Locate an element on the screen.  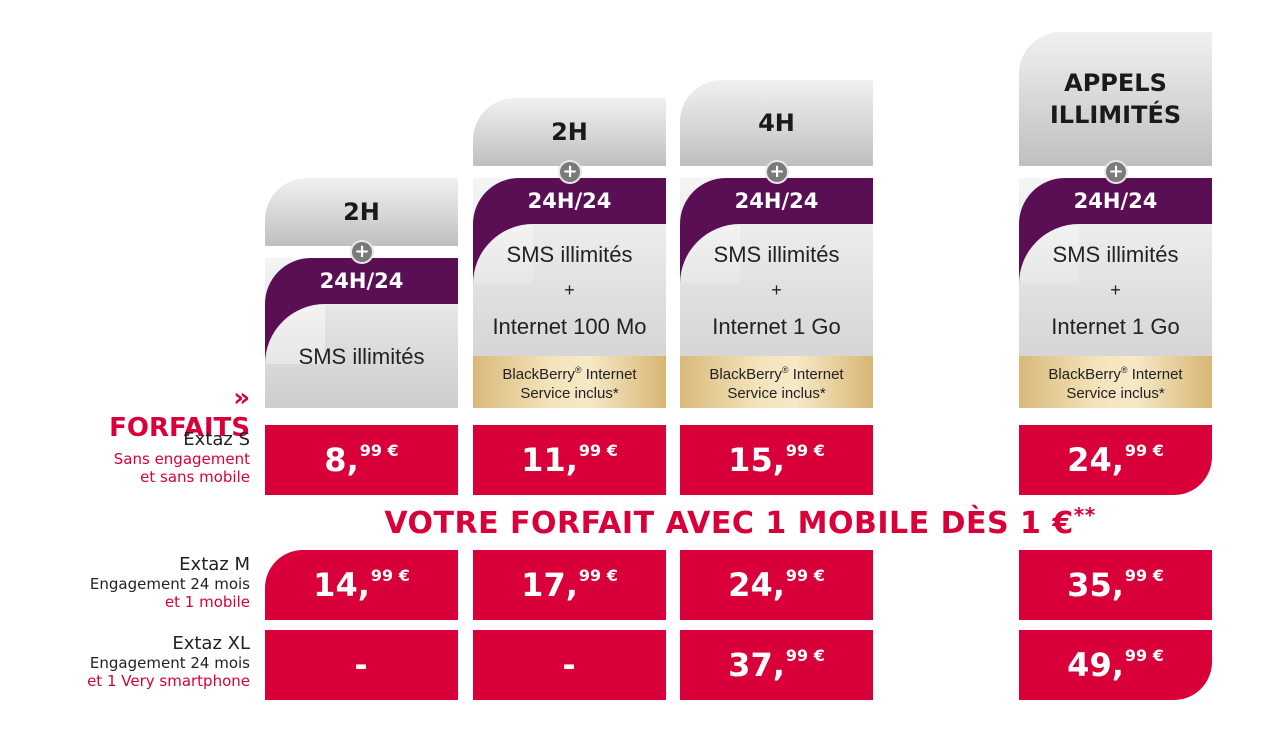
banner-text: VOTRE FORFAIT AVEC 1 MOBILE DÈS 1 € is located at coordinates (729, 523).